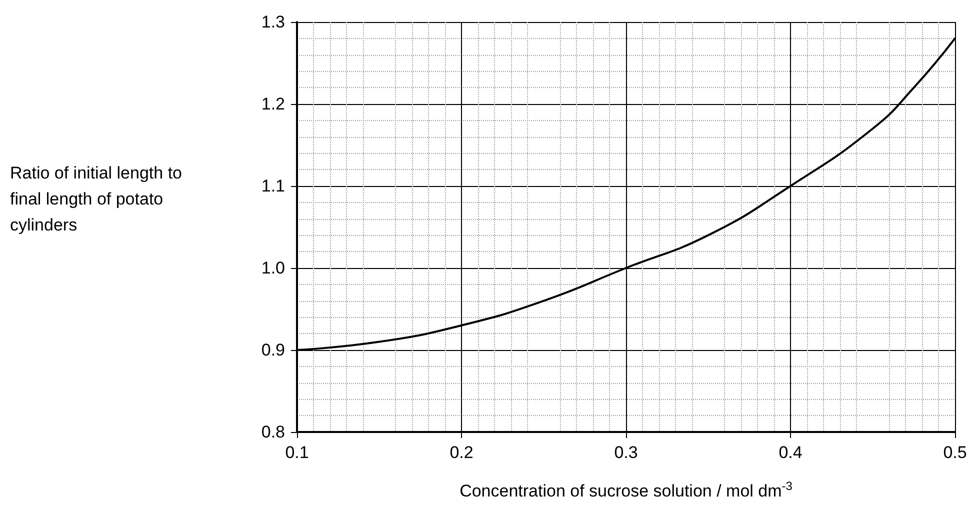 The image size is (976, 531). Describe the element at coordinates (790, 452) in the screenshot. I see `x-tick-label: 0.4` at that location.